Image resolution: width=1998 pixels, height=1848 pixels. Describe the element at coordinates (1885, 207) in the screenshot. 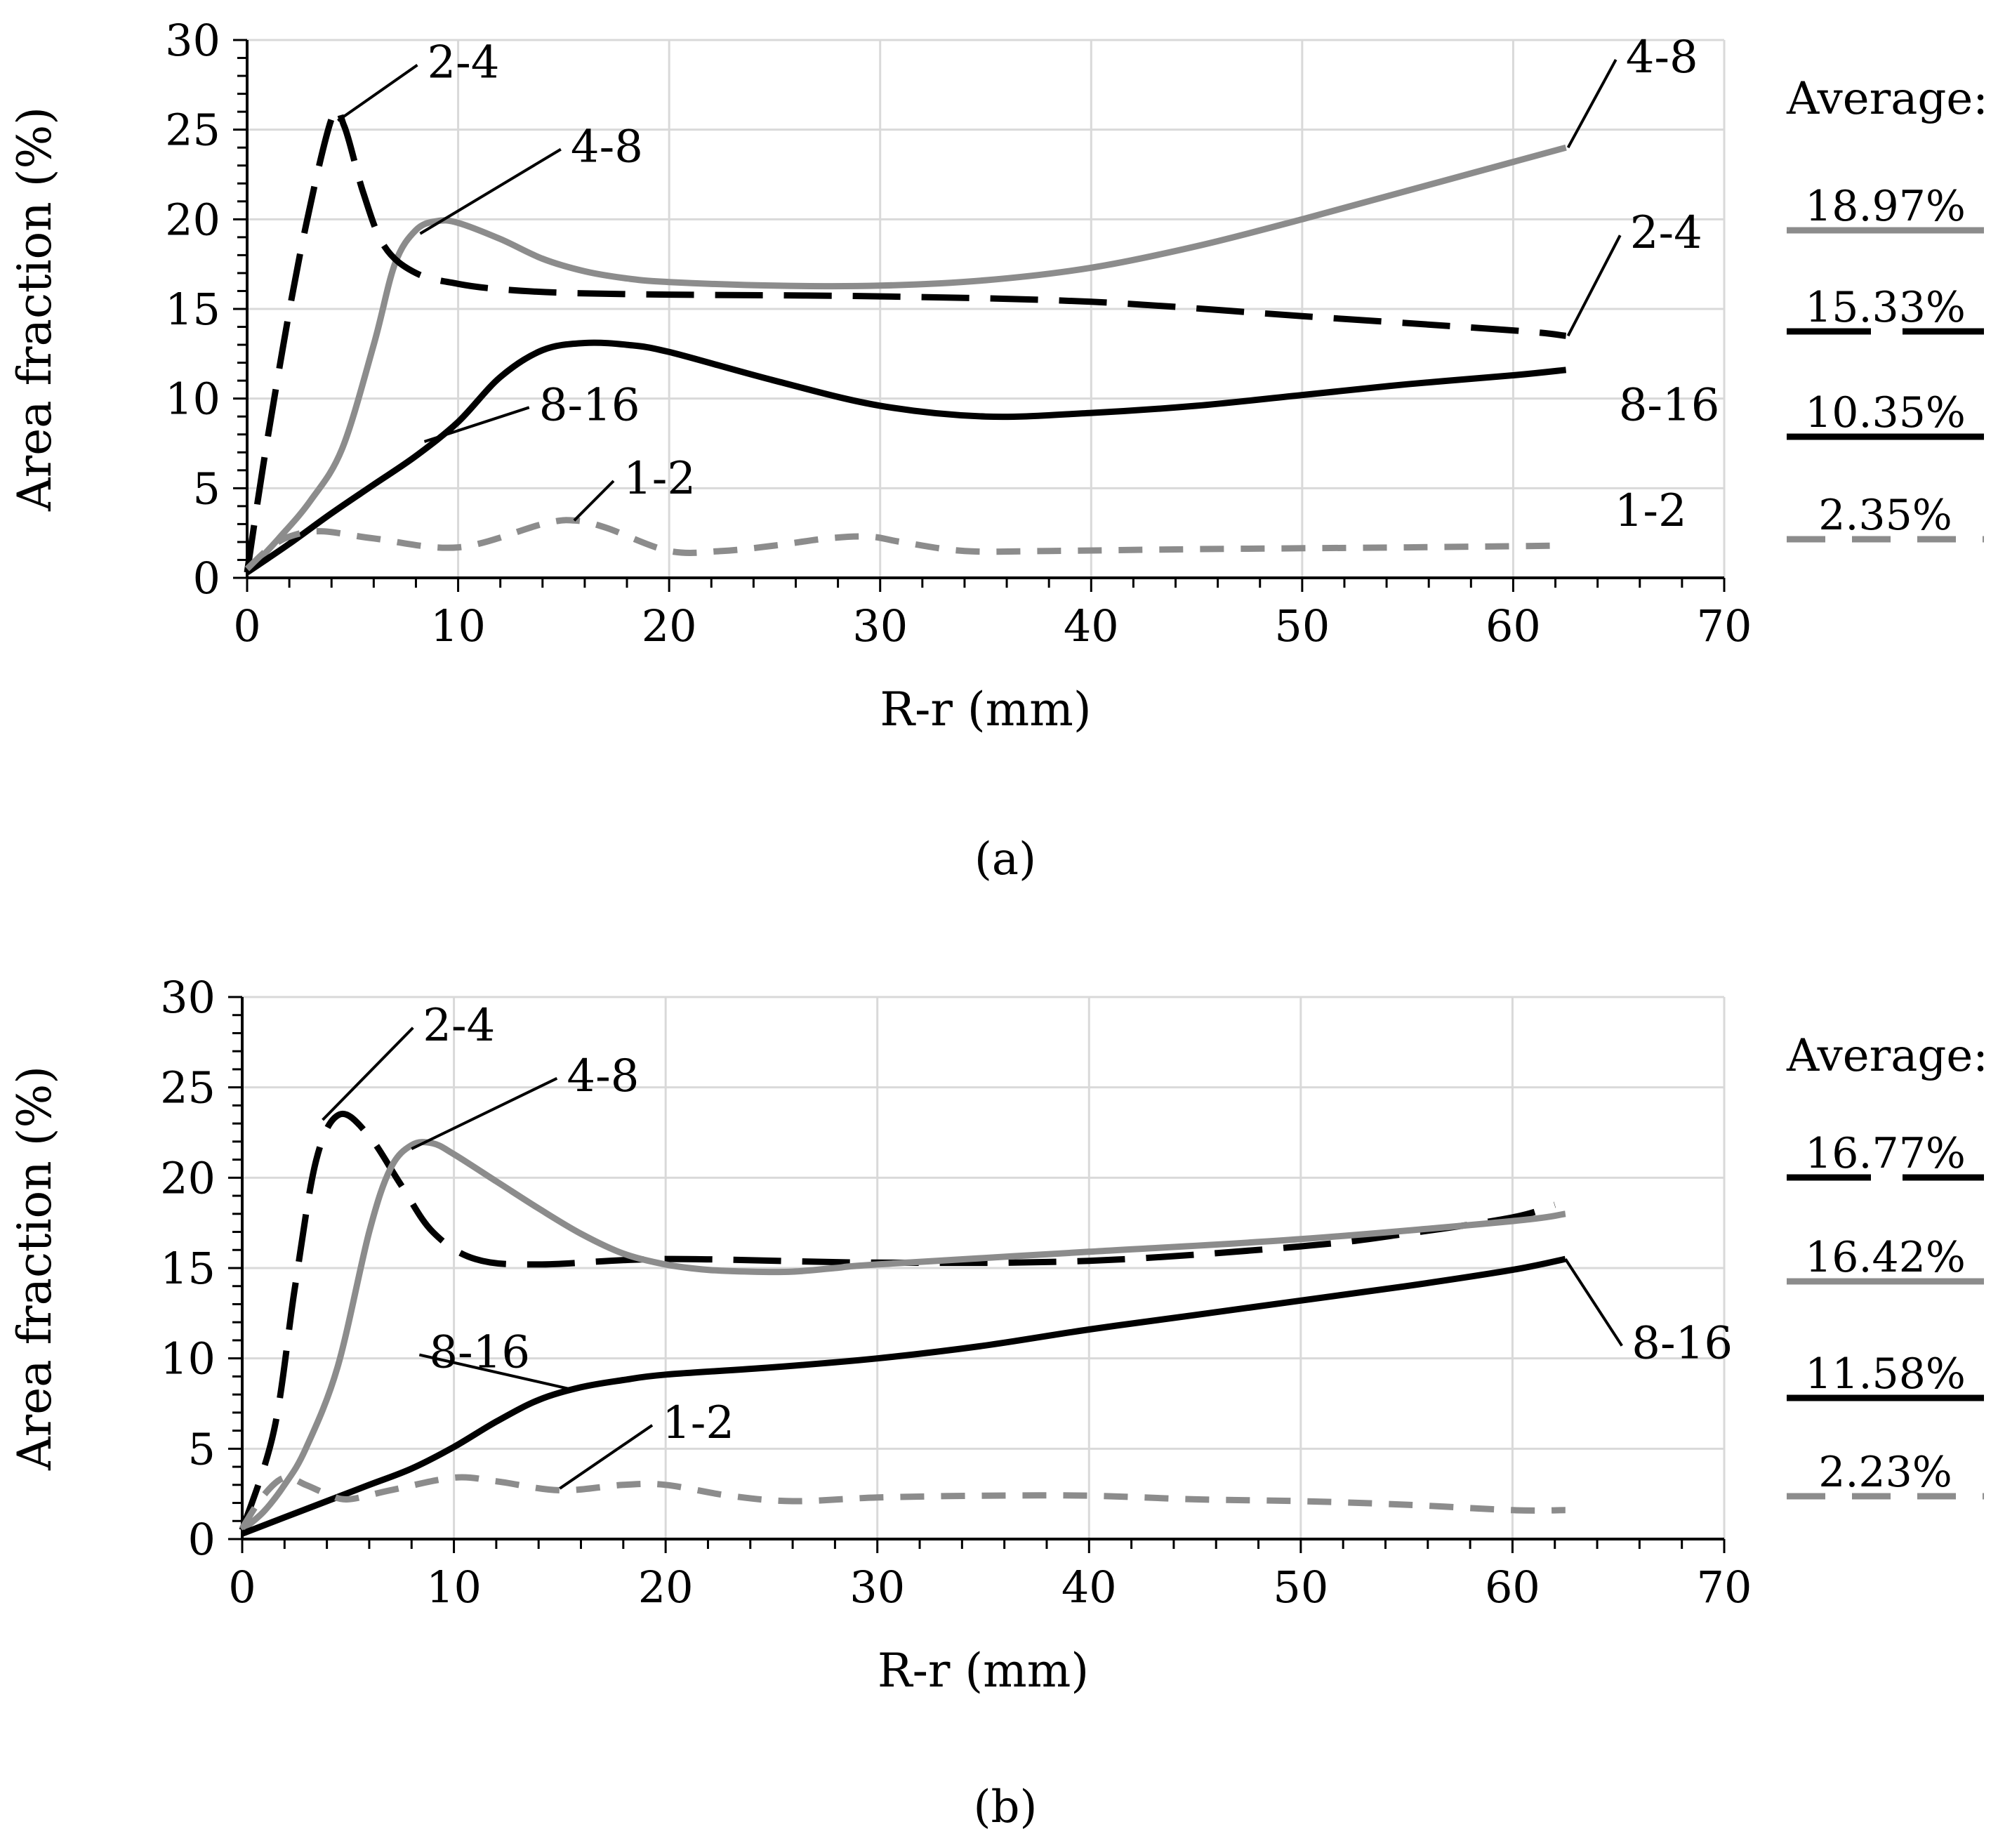

I see `average-value-4-8: 18.97%` at that location.